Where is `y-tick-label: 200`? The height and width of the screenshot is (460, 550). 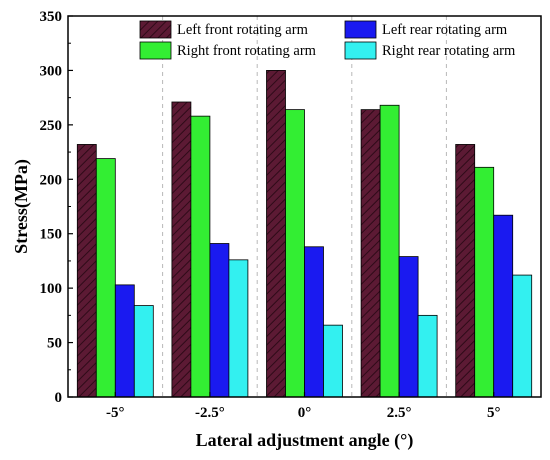 y-tick-label: 200 is located at coordinates (51, 180).